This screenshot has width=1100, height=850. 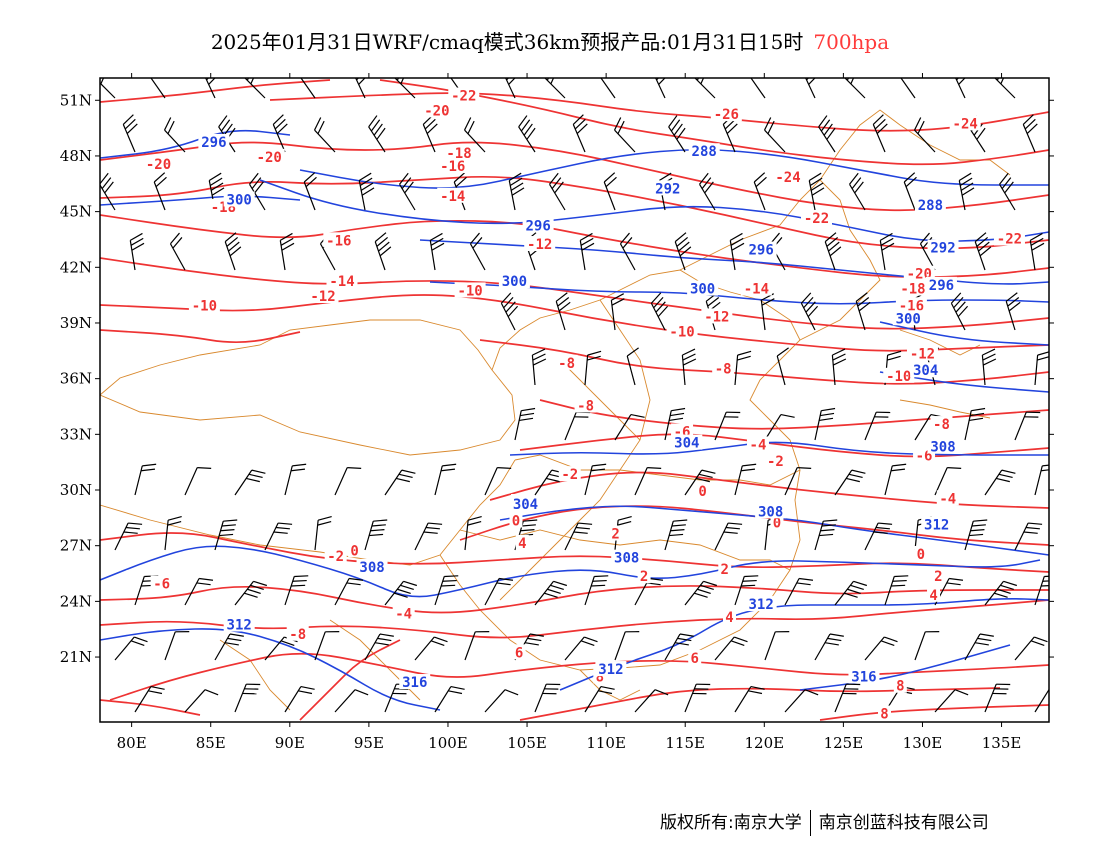 What do you see at coordinates (851, 42) in the screenshot?
I see `pressure-level: 700hpa` at bounding box center [851, 42].